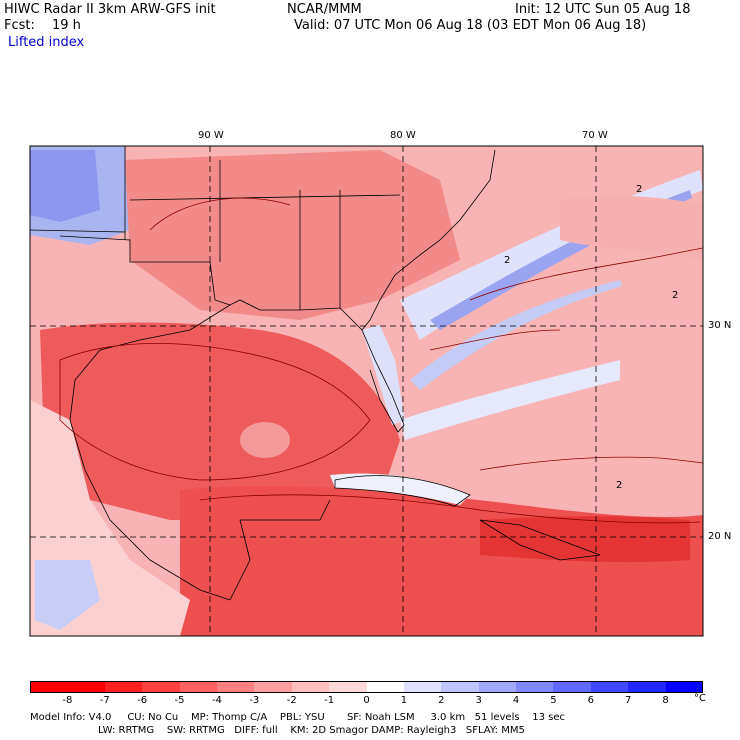 This screenshot has width=740, height=740. What do you see at coordinates (291, 700) in the screenshot?
I see `colorbar-tick-label: -2` at bounding box center [291, 700].